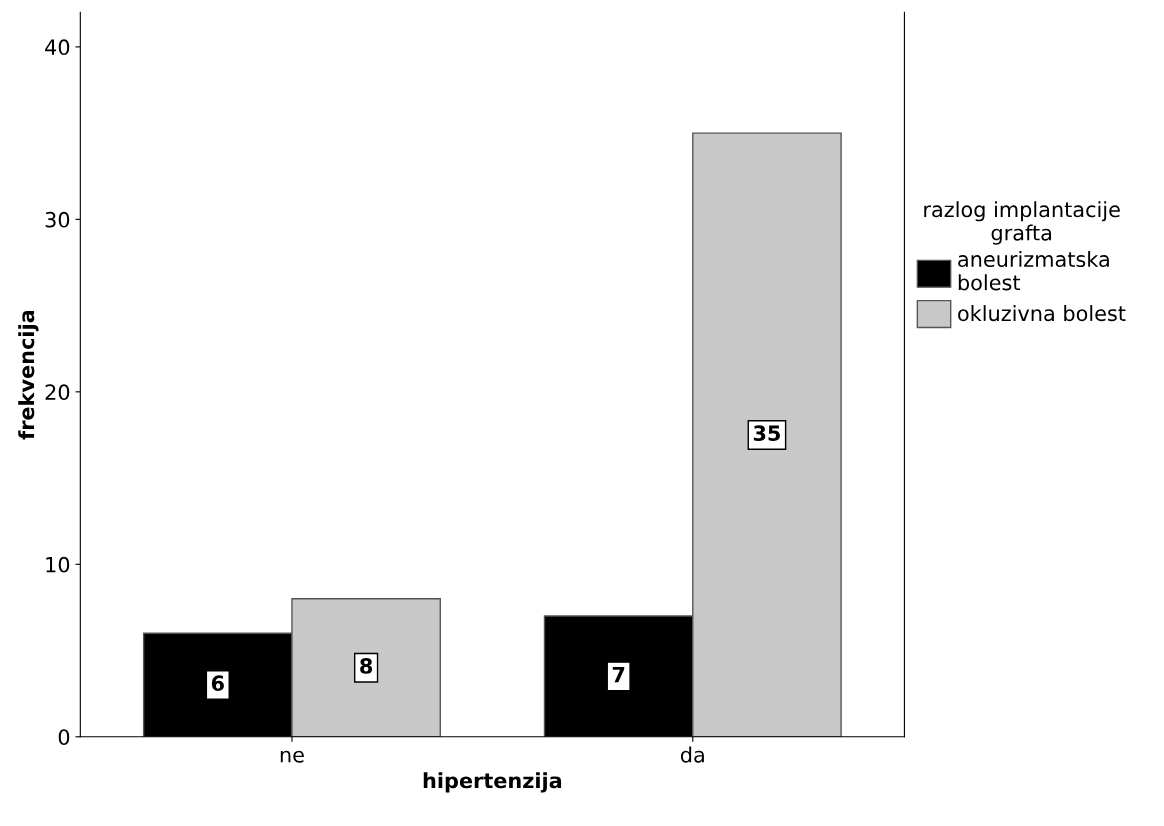  Describe the element at coordinates (57, 47) in the screenshot. I see `y-tick-label: 40` at that location.